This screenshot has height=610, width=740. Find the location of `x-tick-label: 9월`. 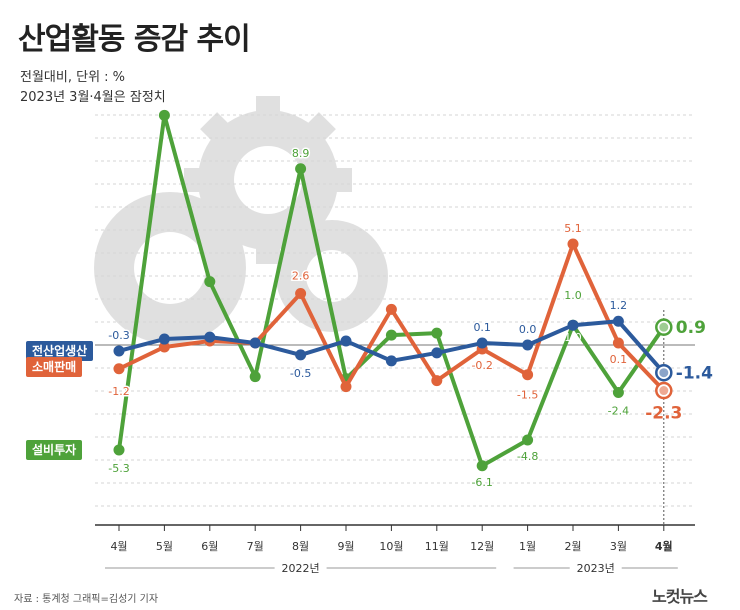

x-tick-label: 9월 is located at coordinates (345, 546).